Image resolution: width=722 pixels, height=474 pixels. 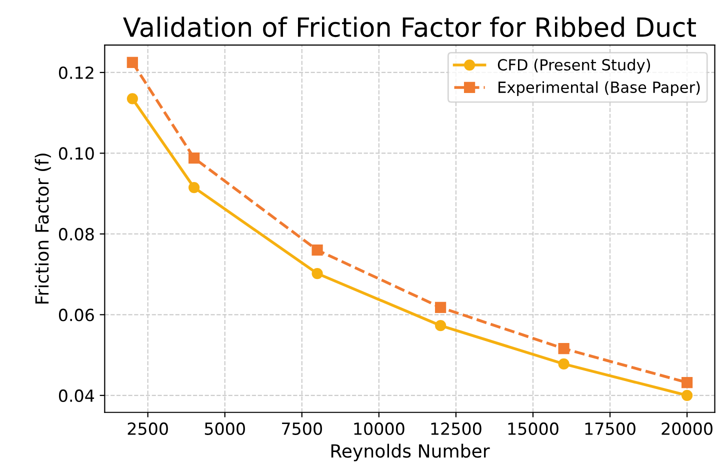 I want to click on x-tick-label: 17500, so click(x=610, y=429).